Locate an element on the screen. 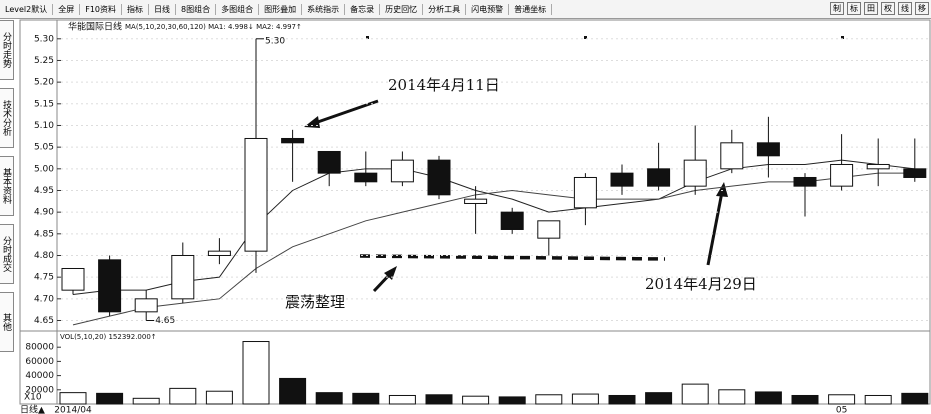  toolbar-item: 日线 is located at coordinates (162, 9).